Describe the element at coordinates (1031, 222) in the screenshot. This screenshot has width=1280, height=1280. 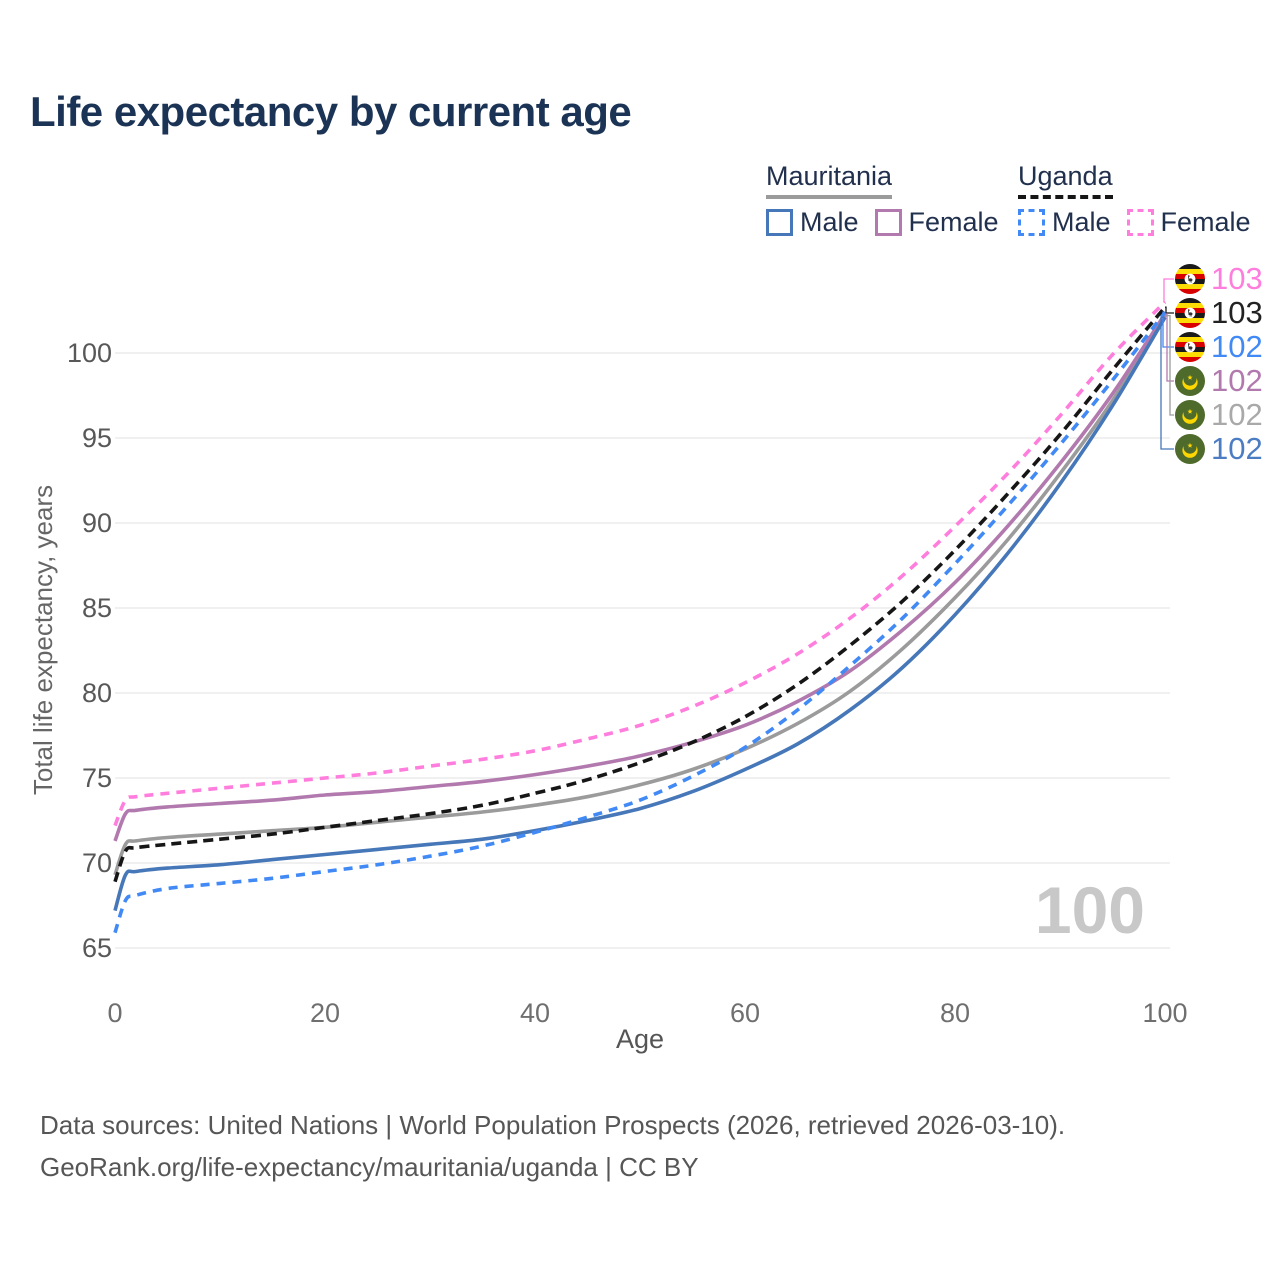
I see `legend-swatch-uganda-male` at that location.